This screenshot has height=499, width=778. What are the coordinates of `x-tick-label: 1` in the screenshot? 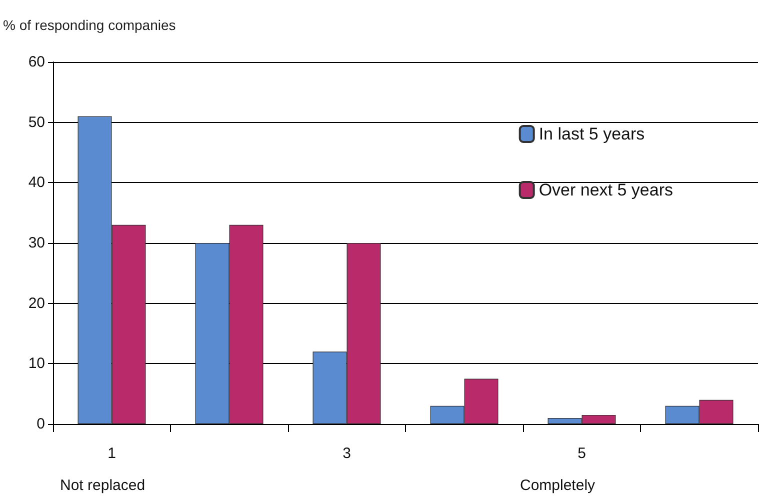 It's located at (112, 453).